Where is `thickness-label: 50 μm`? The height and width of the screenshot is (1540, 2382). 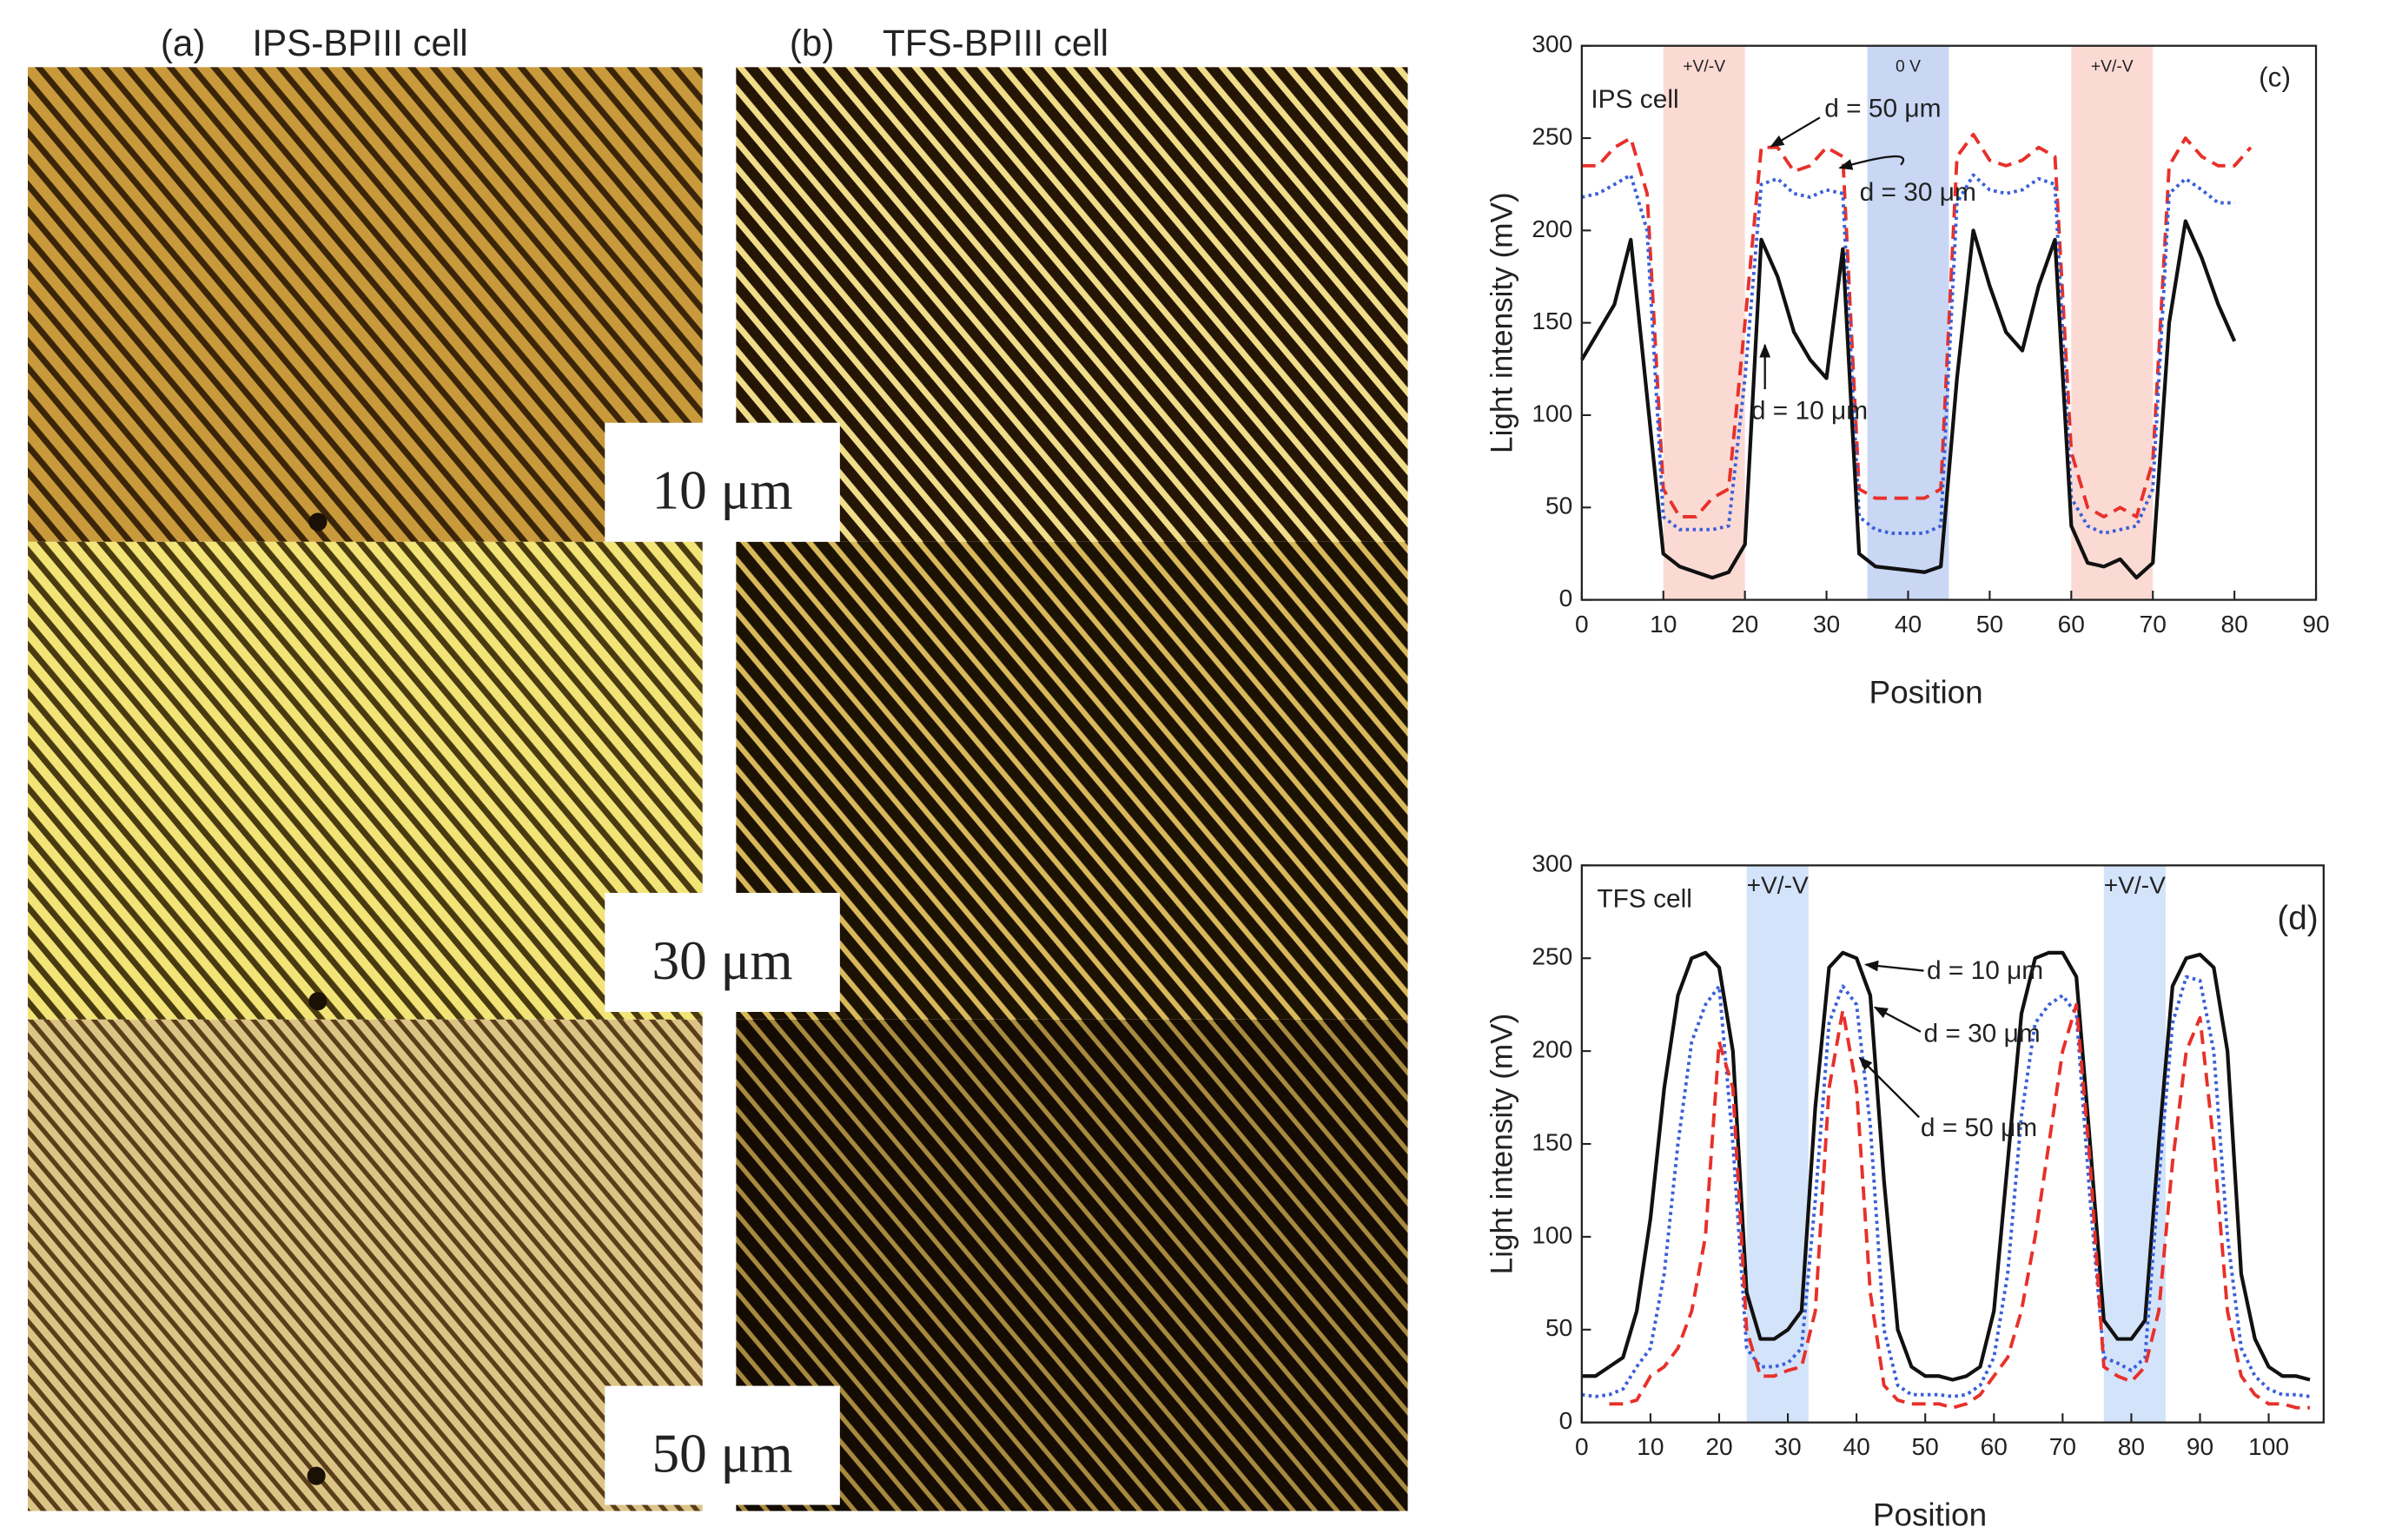
thickness-label: 50 μm is located at coordinates (722, 1453).